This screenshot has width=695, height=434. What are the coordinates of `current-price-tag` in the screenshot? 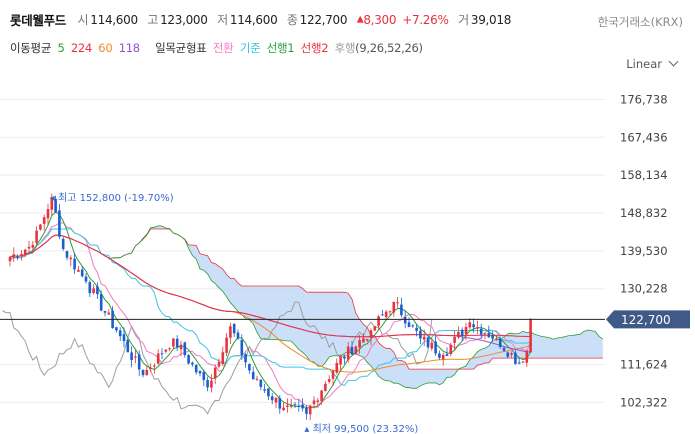 It's located at (648, 319).